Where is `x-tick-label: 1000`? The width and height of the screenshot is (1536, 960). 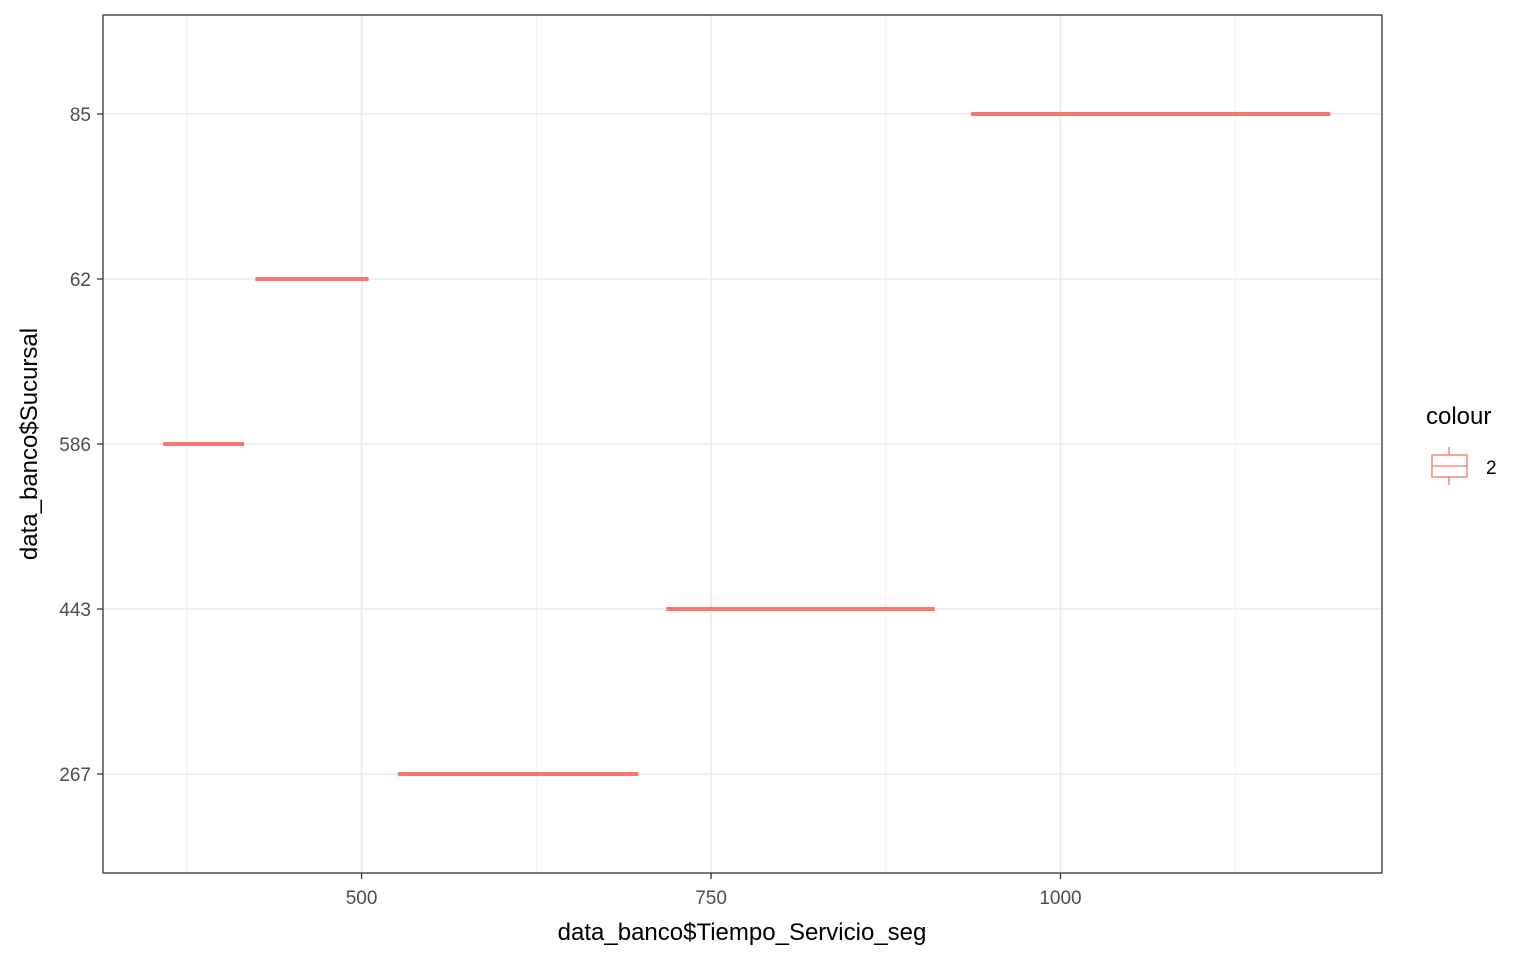
x-tick-label: 1000 is located at coordinates (1060, 898).